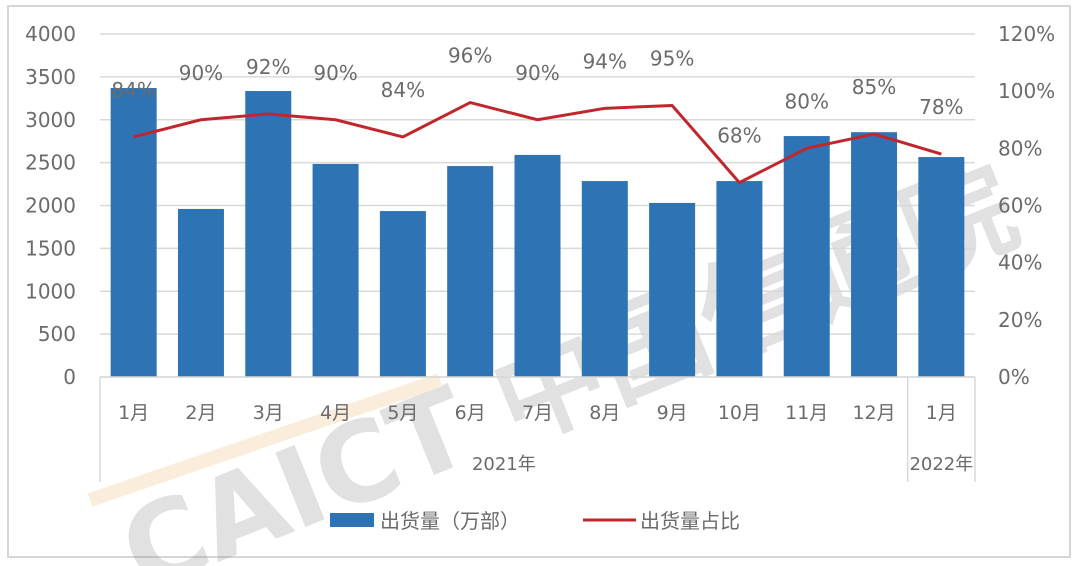 Image resolution: width=1080 pixels, height=566 pixels. Describe the element at coordinates (50, 77) in the screenshot. I see `y-left-tick-label: 3500` at that location.